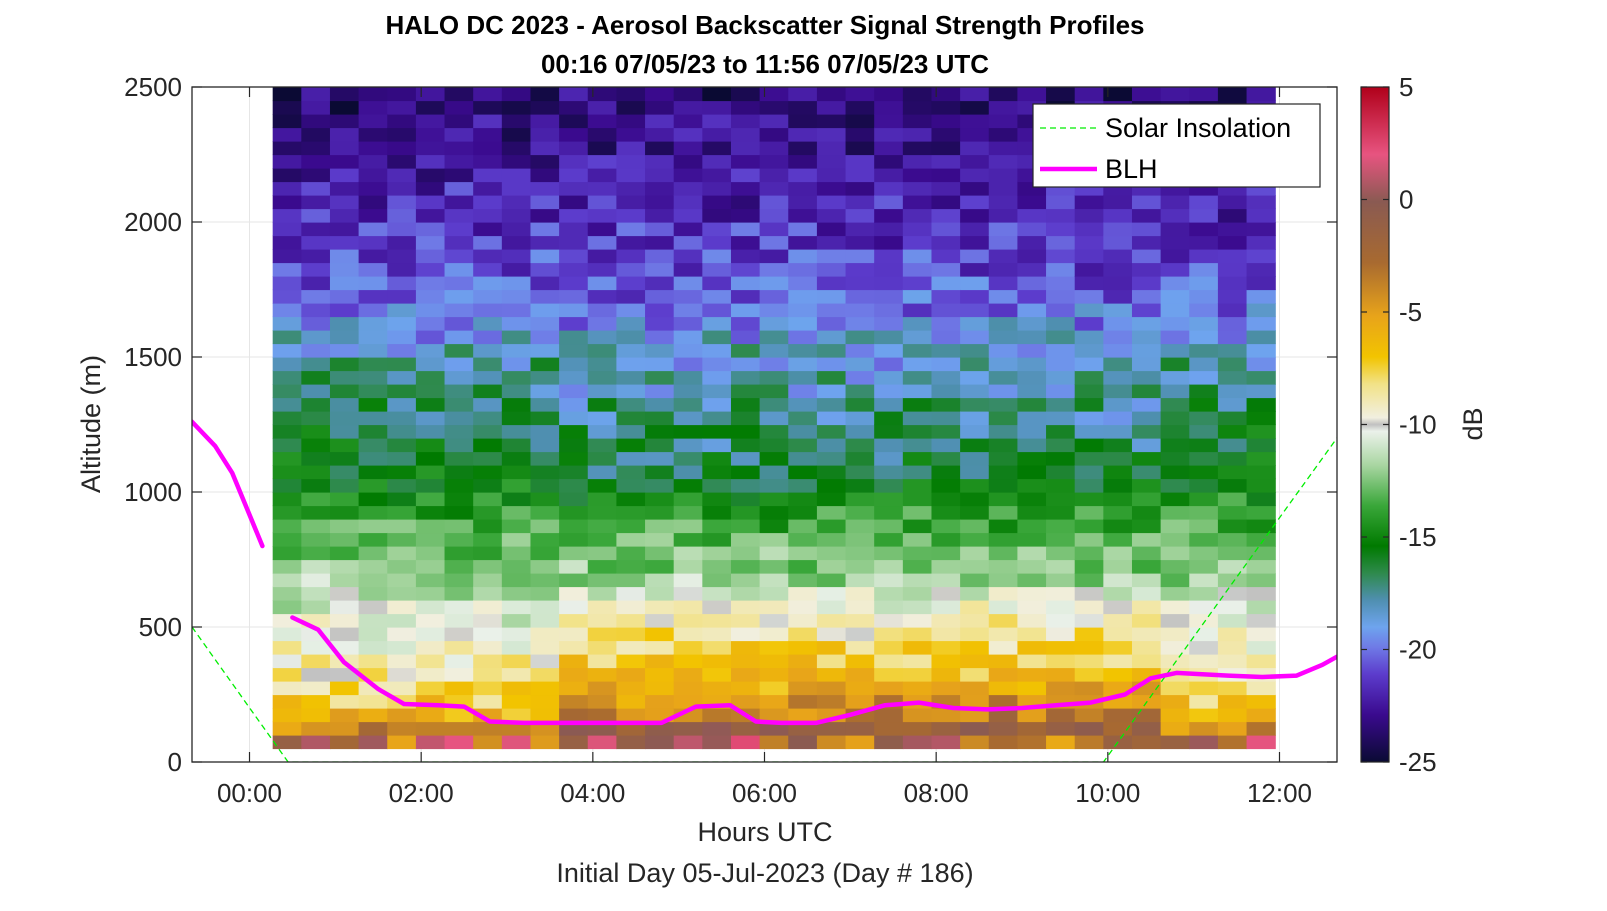 Image resolution: width=1607 pixels, height=911 pixels. What do you see at coordinates (1418, 425) in the screenshot?
I see `colorbar-tick-label: -10` at bounding box center [1418, 425].